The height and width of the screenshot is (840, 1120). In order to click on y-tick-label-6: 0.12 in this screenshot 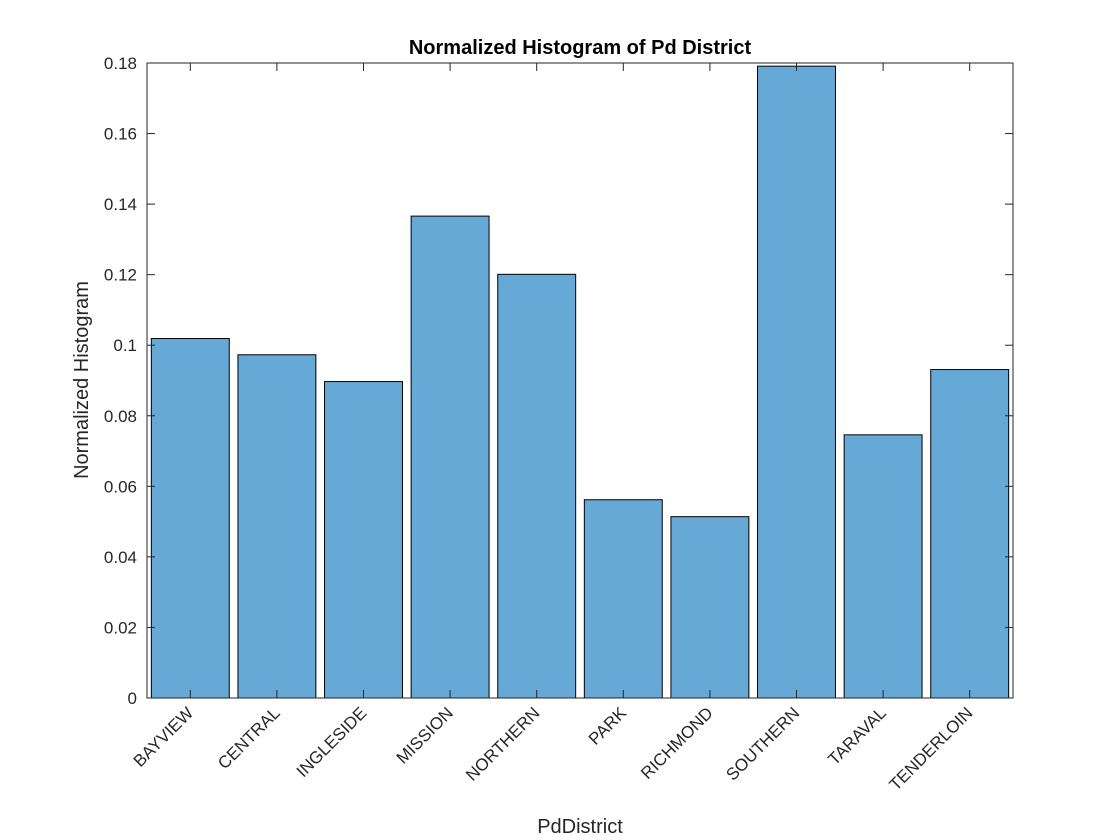, I will do `click(120, 275)`.